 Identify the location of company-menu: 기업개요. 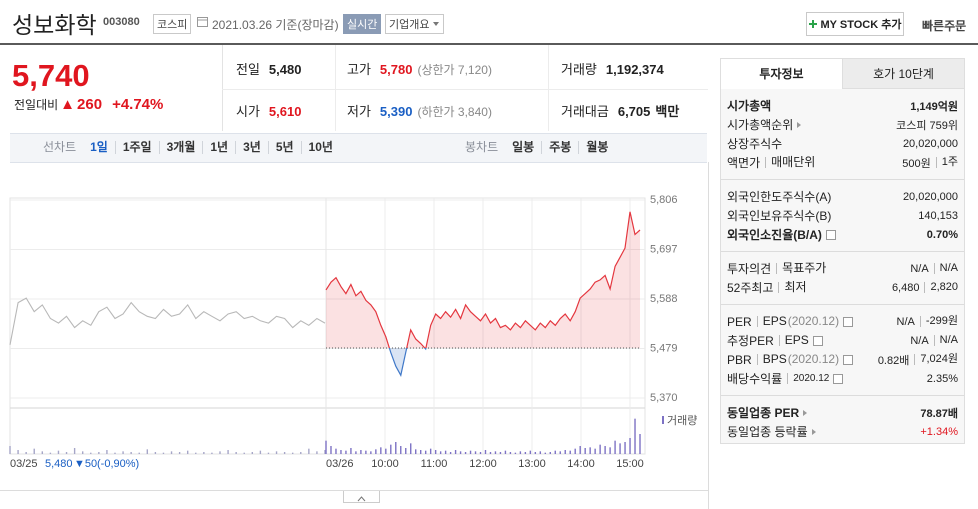
(415, 24).